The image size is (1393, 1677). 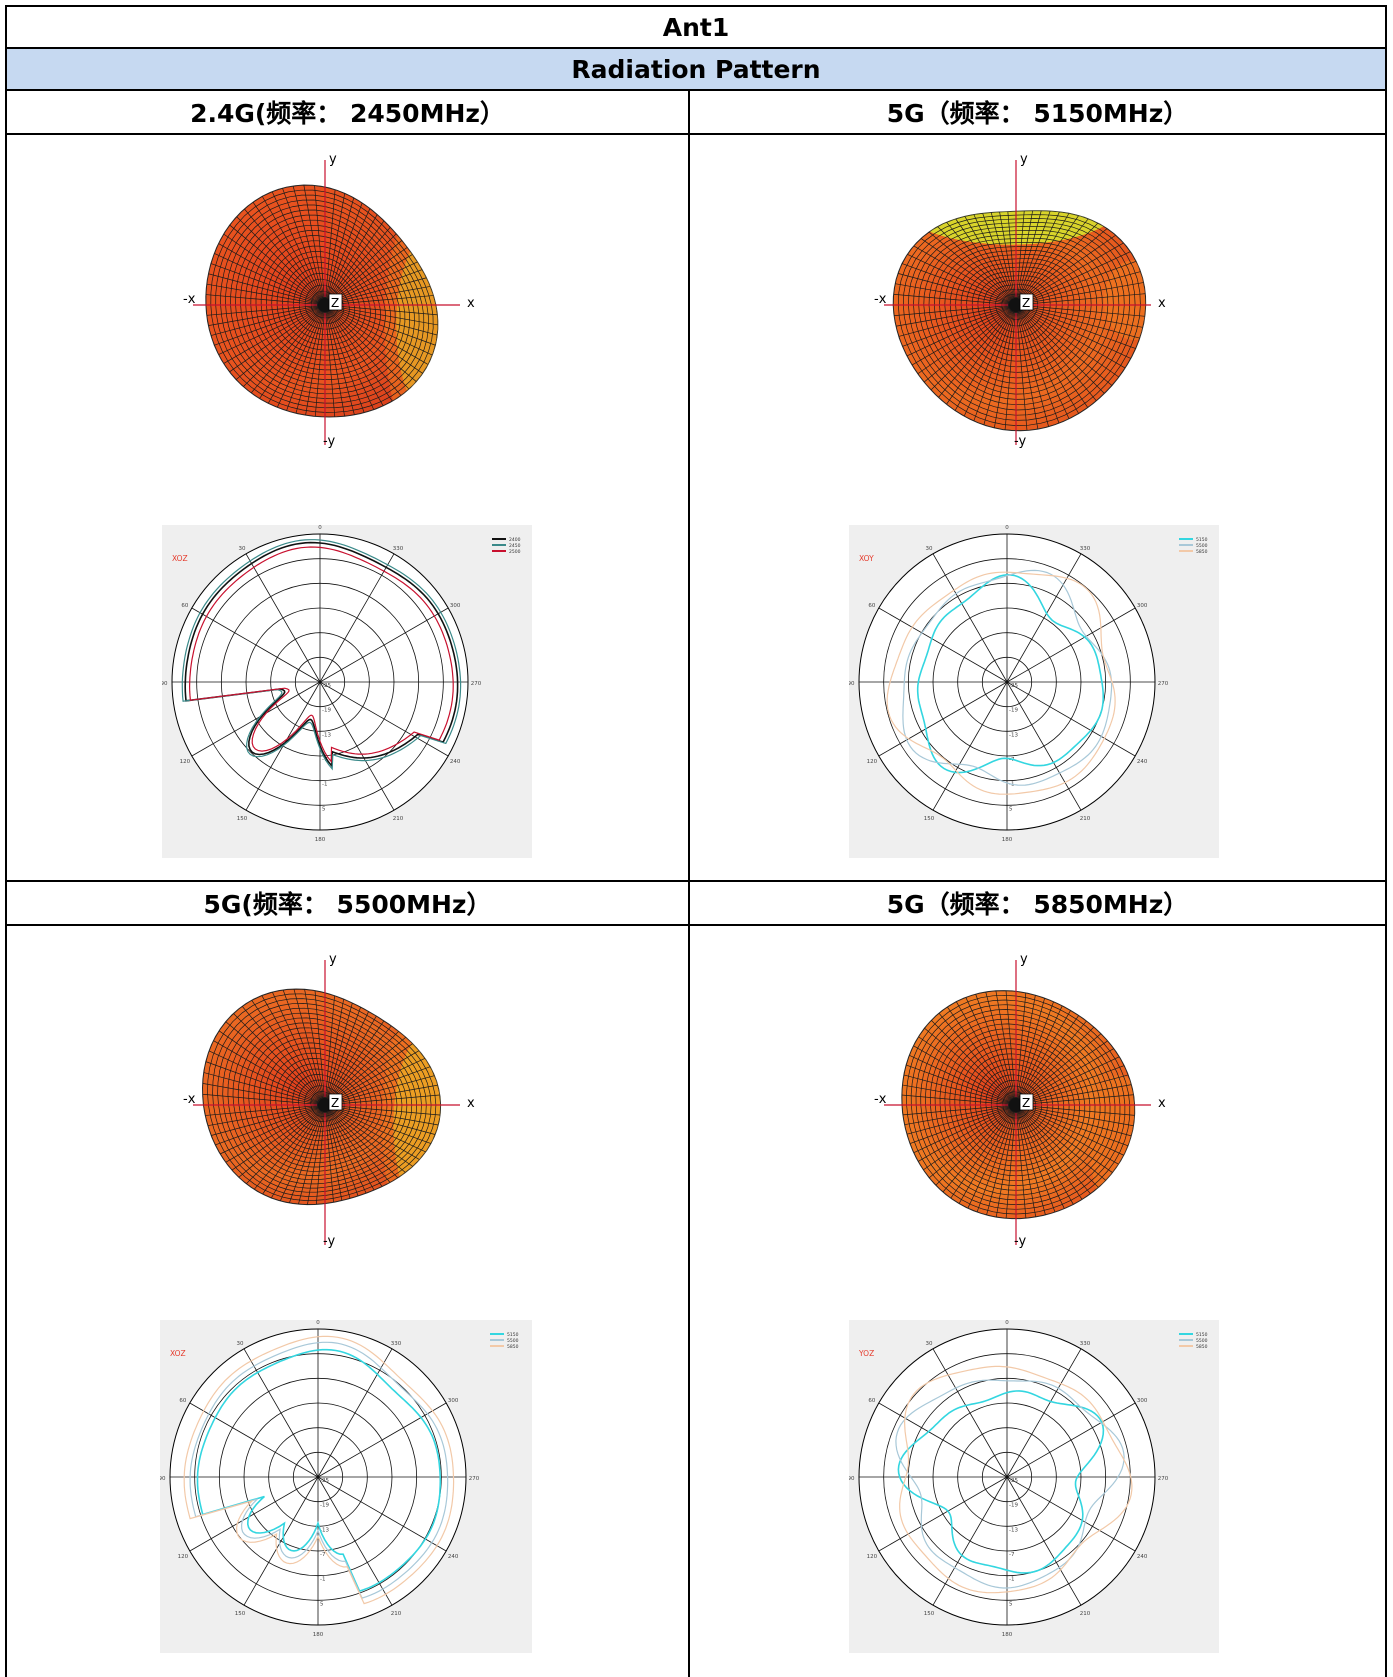 What do you see at coordinates (696, 27) in the screenshot?
I see `table-title: Ant1` at bounding box center [696, 27].